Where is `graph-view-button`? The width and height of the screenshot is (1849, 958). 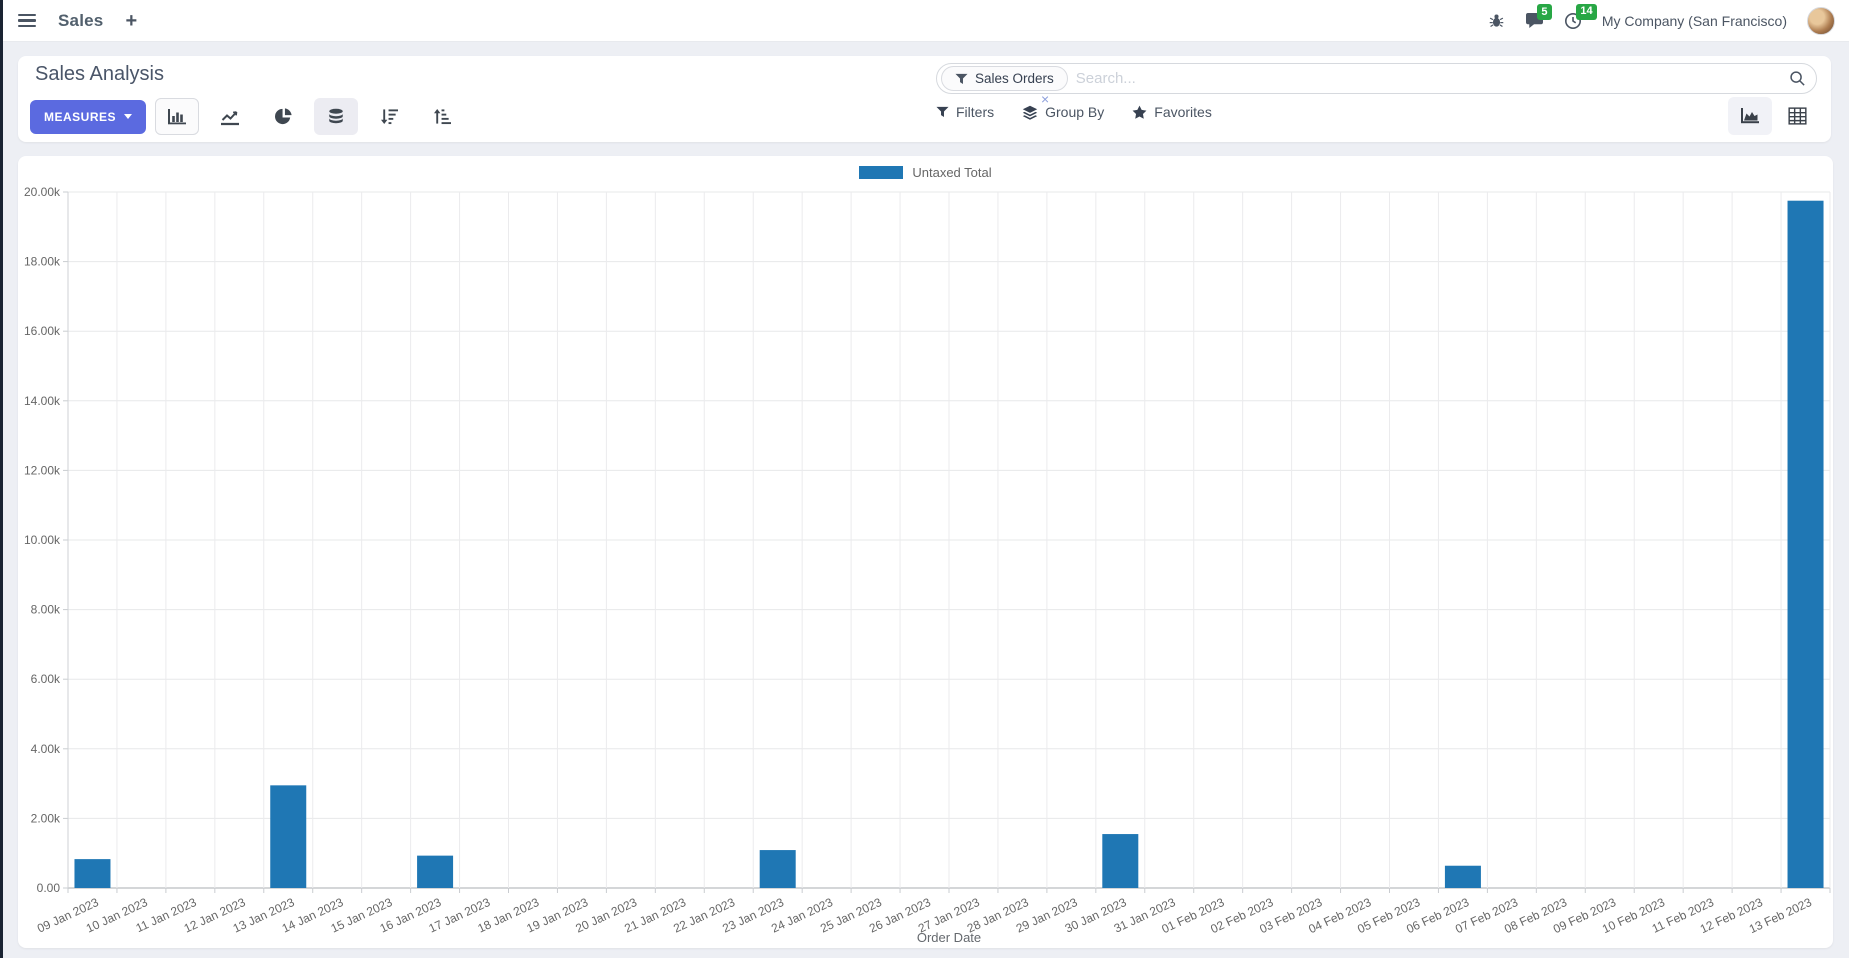
graph-view-button is located at coordinates (1750, 116).